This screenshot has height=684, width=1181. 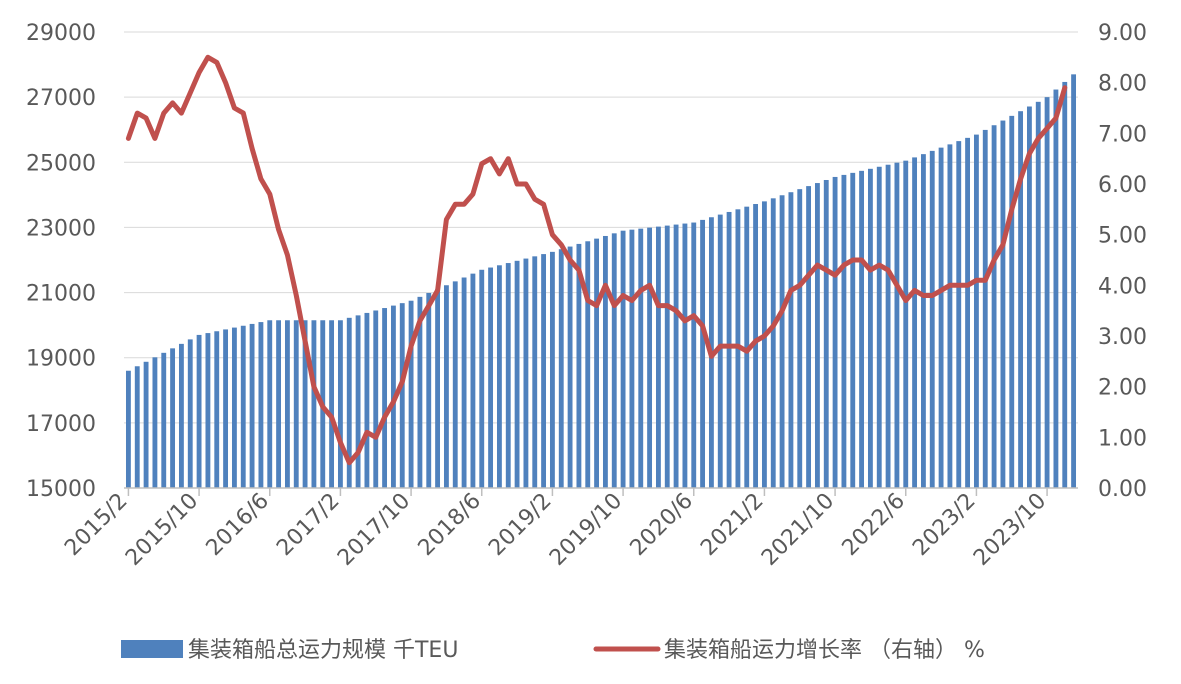 I want to click on y-right-tick-label: 9.00, so click(x=1122, y=33).